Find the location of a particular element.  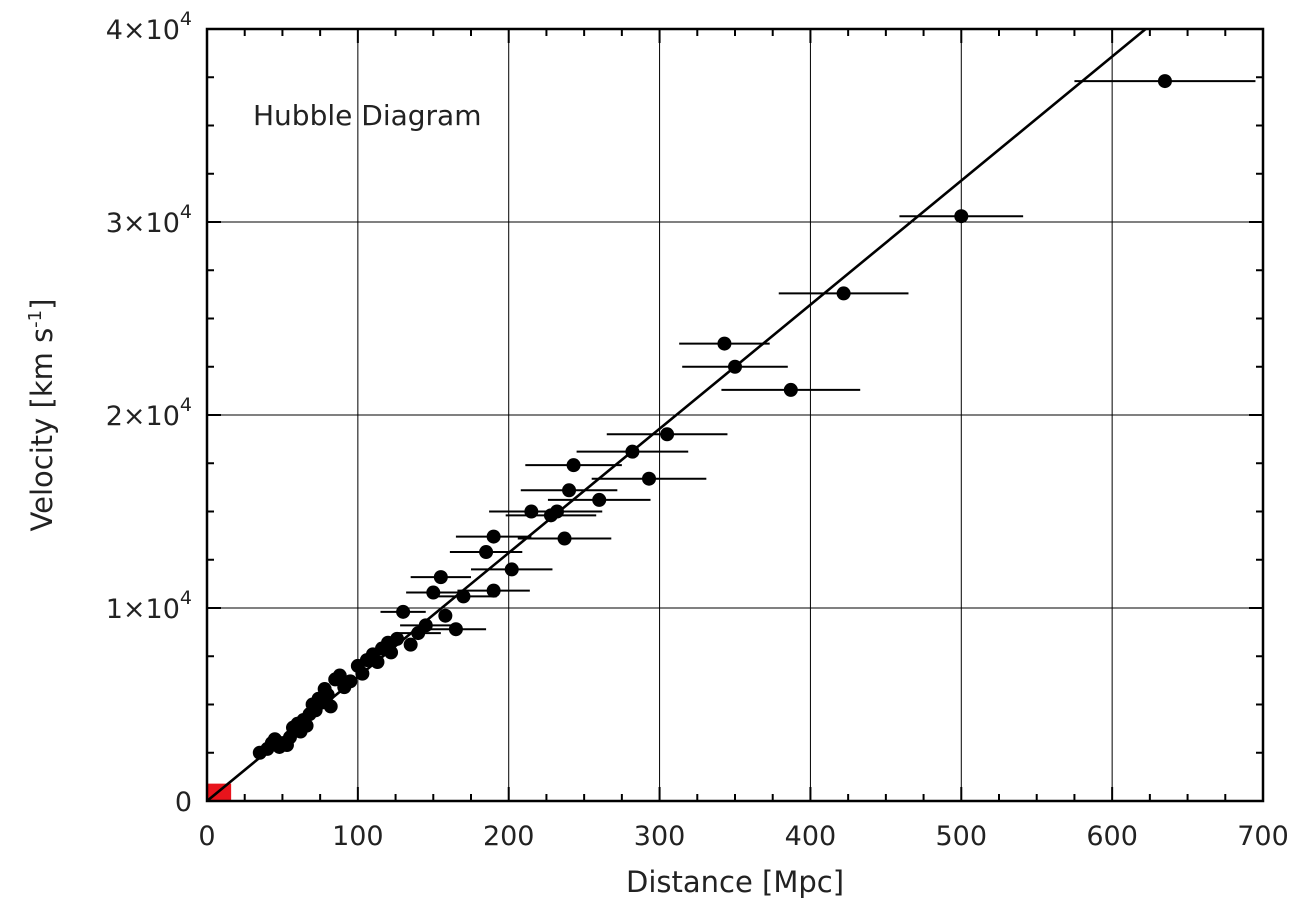

y-tick-label-base: 4×10 is located at coordinates (143, 30).